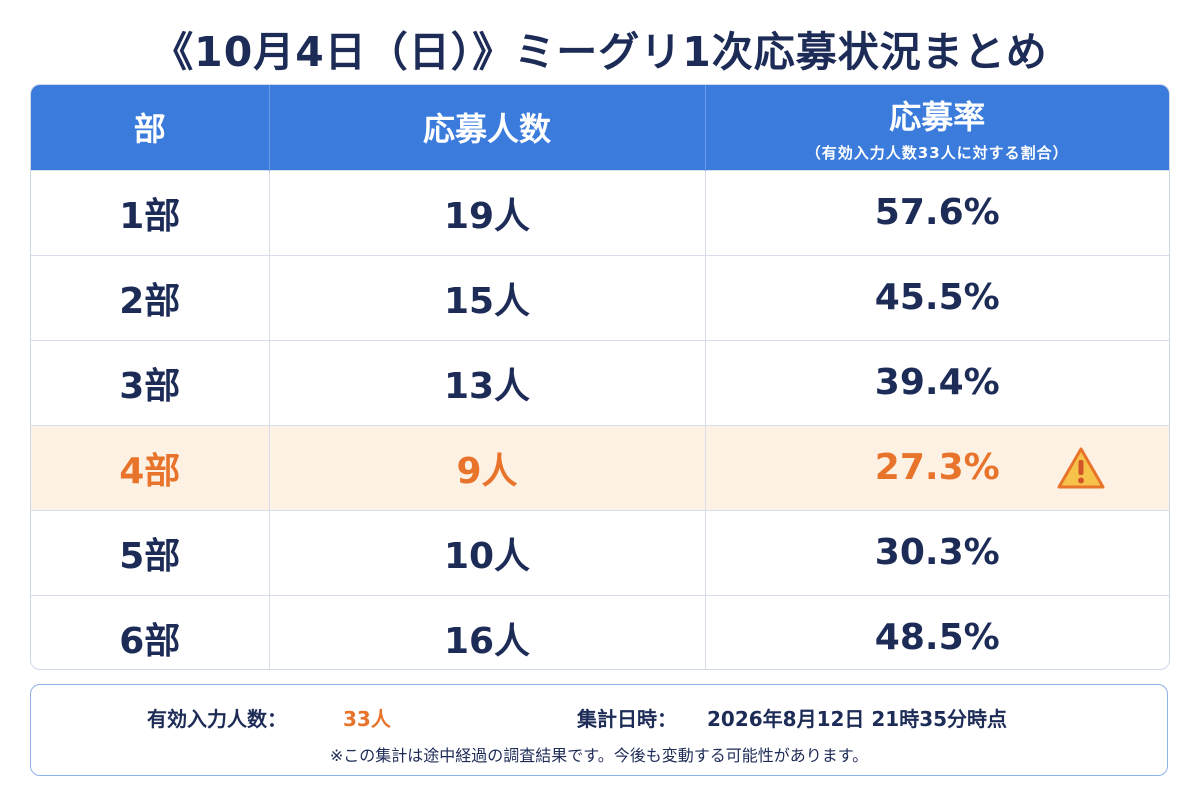  What do you see at coordinates (937, 552) in the screenshot?
I see `cell-rate: 30.3%` at bounding box center [937, 552].